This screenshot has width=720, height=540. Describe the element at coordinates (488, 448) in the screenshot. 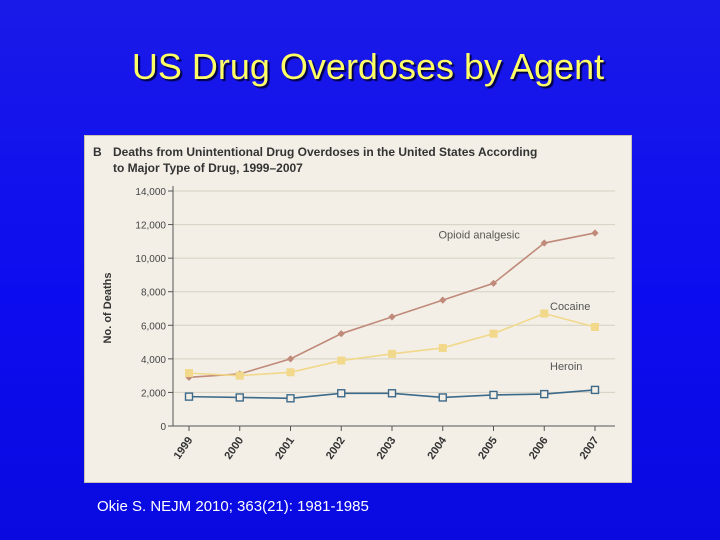

I see `x-tick-label: 2005` at that location.